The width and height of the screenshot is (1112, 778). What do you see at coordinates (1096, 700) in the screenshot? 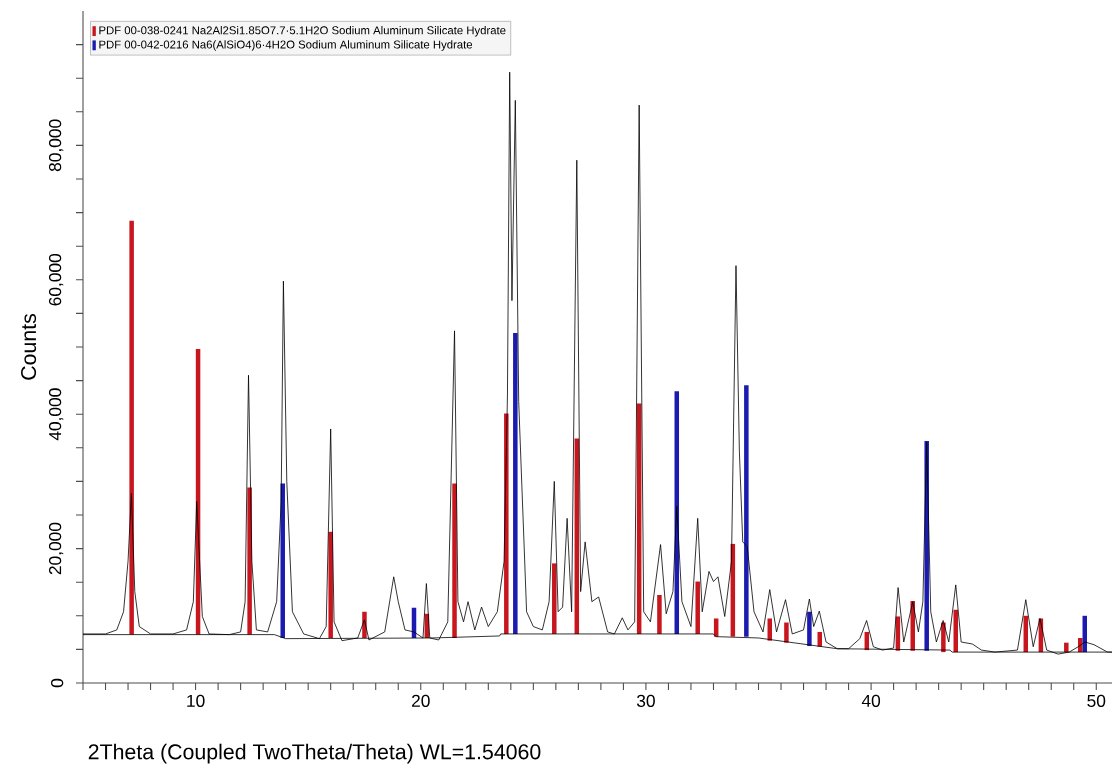
I see `x-tick-label: 50` at bounding box center [1096, 700].